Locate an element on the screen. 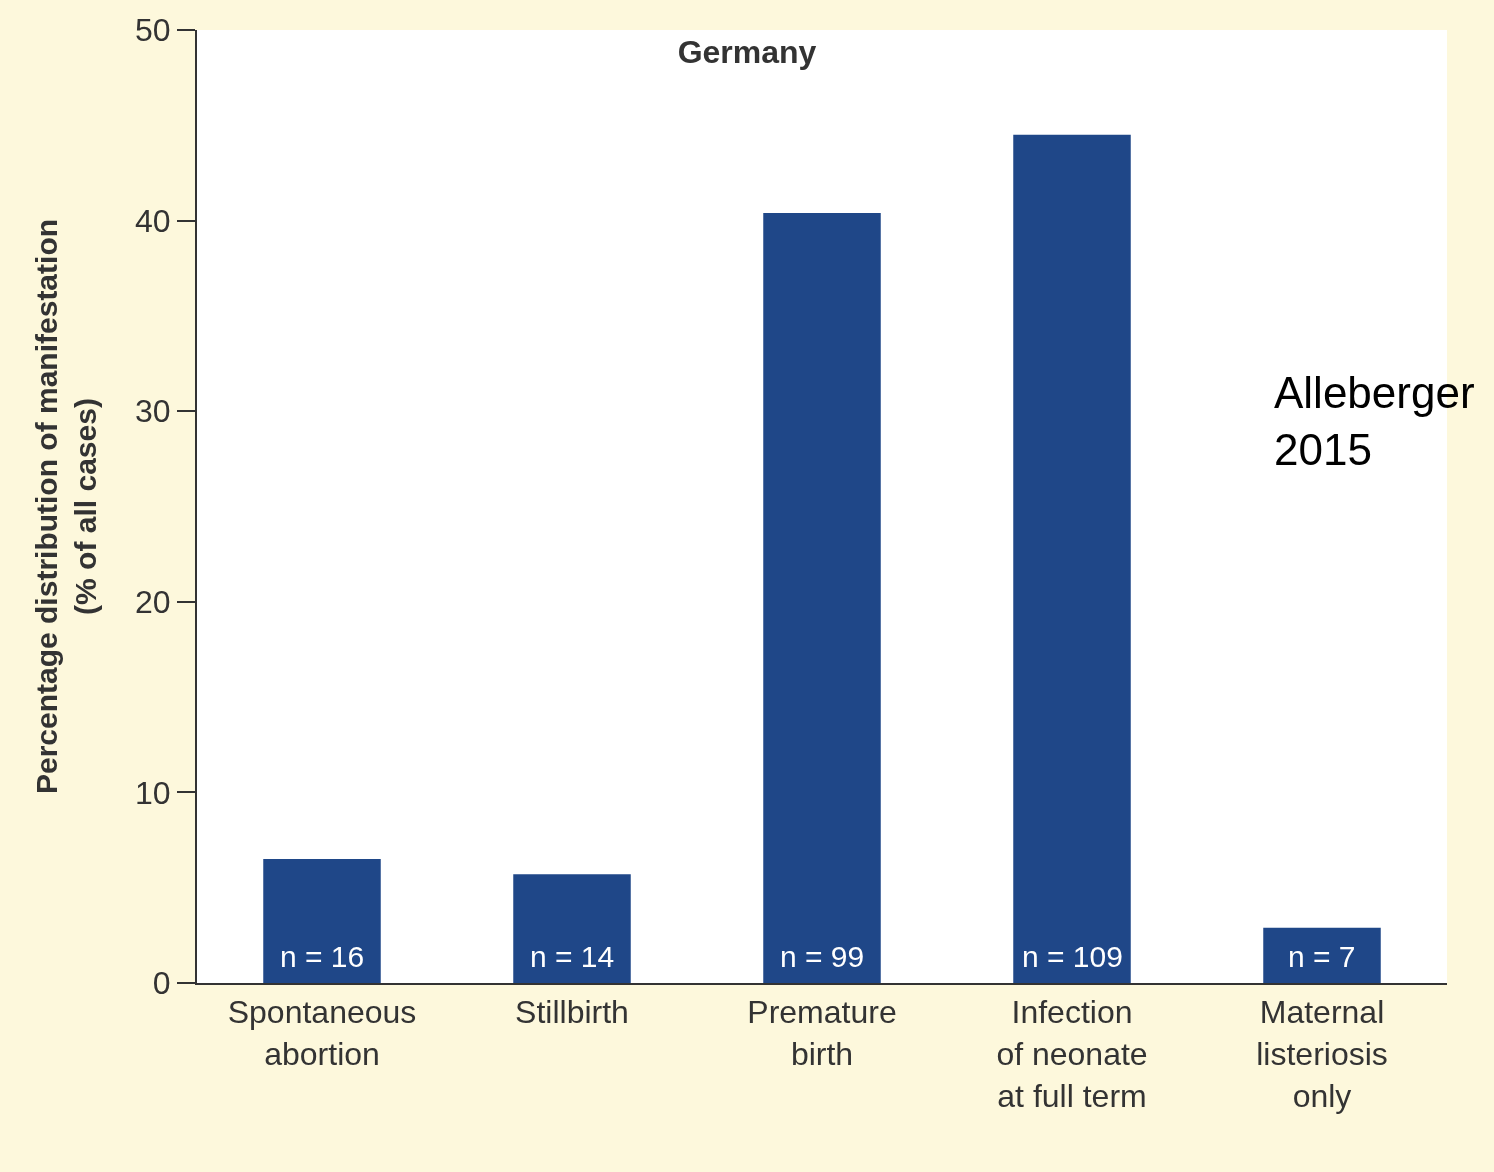 The width and height of the screenshot is (1494, 1172). annotation: n = 14 is located at coordinates (572, 956).